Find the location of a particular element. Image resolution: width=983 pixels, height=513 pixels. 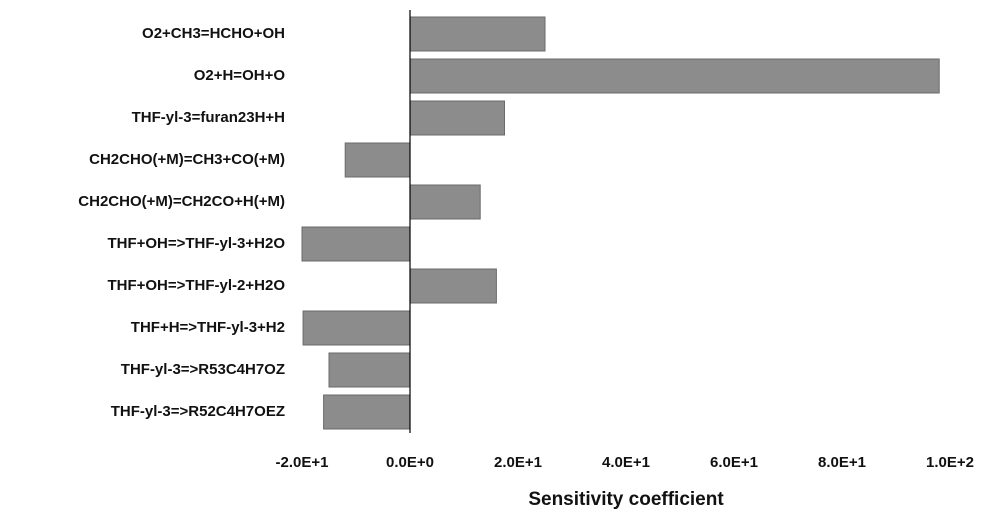

y-tick-label: O2+H=OH+O is located at coordinates (240, 75).